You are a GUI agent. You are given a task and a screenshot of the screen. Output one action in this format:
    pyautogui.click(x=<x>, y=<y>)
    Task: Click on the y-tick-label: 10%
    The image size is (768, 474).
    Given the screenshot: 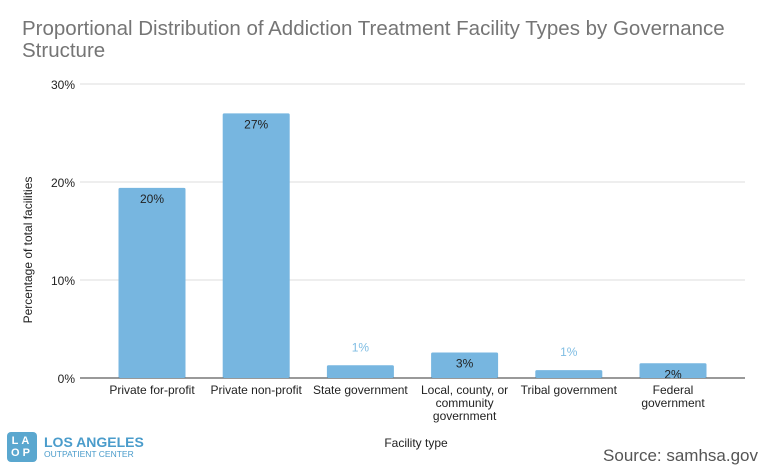 What is the action you would take?
    pyautogui.click(x=63, y=281)
    